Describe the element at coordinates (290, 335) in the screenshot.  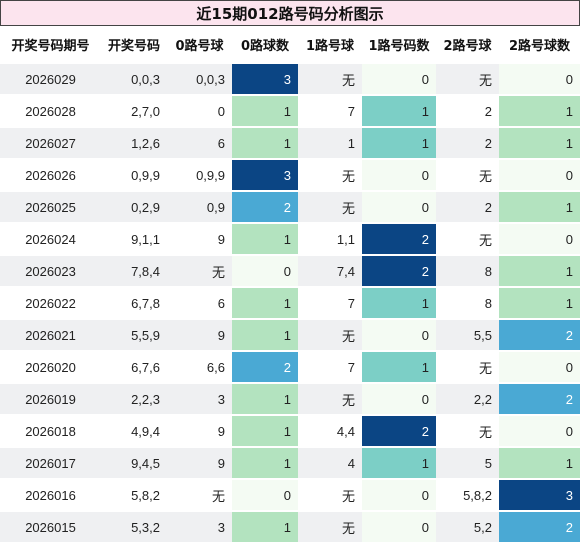
I see `table-row: 2026021 5,5,9 9 1 无 0 5,5 2` at that location.